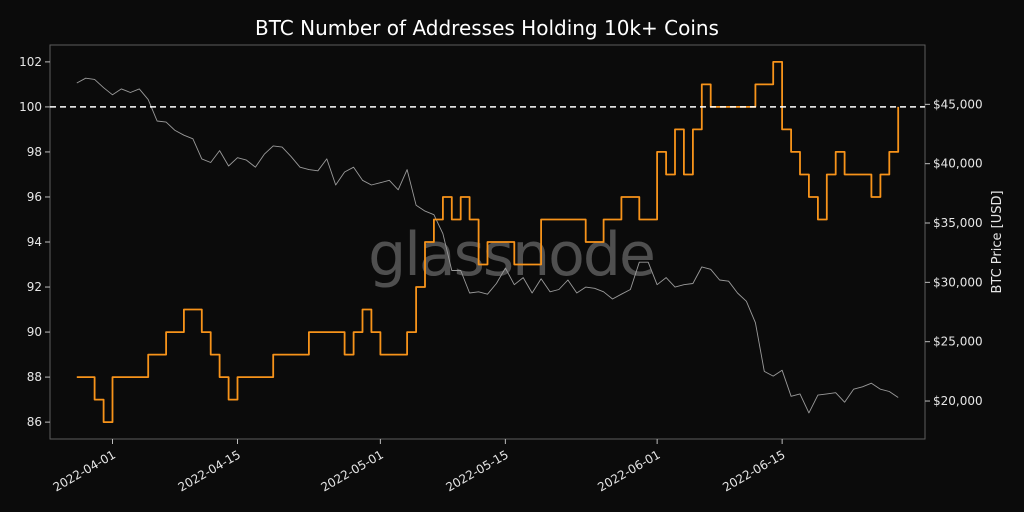 The height and width of the screenshot is (512, 1024). I want to click on left-axis-tick-label: 92, so click(34, 287).